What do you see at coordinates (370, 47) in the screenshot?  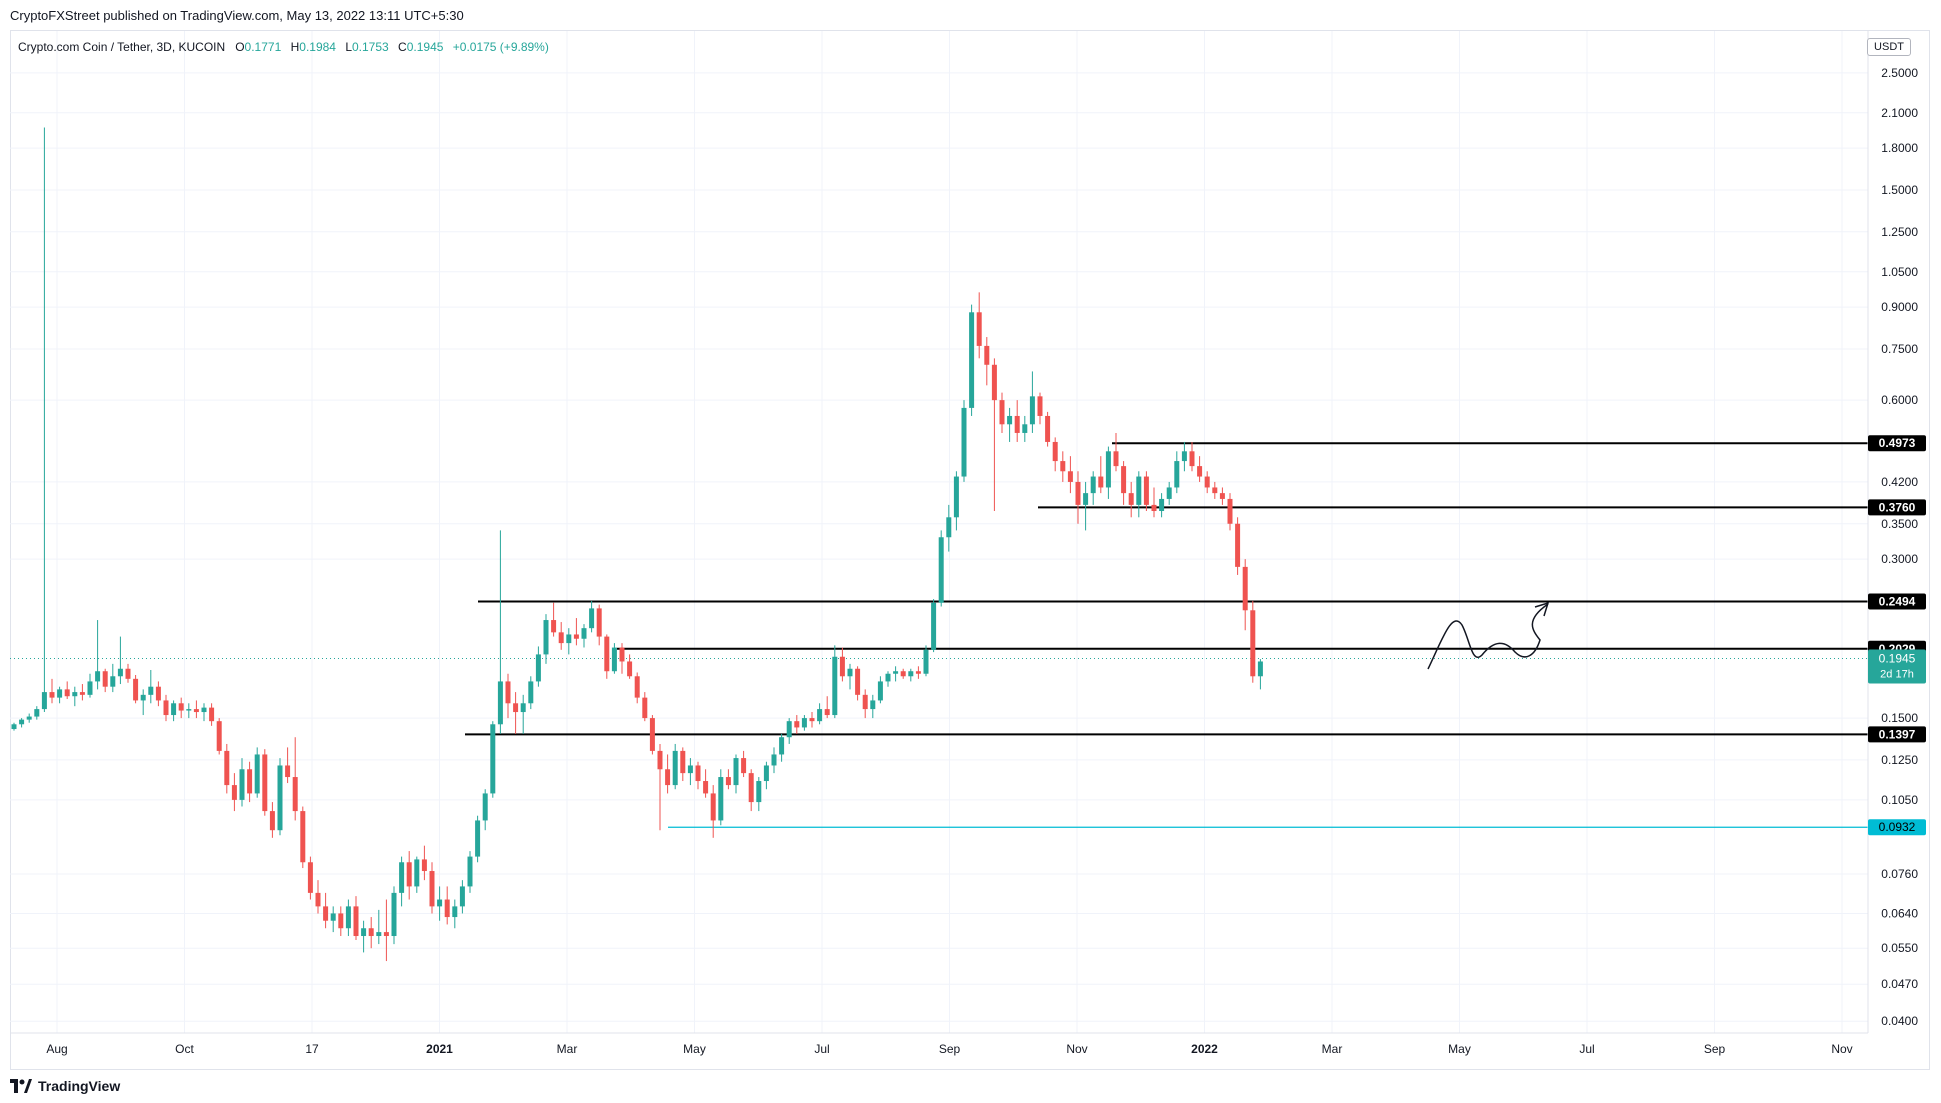 I see `legend-low: 0.1753` at bounding box center [370, 47].